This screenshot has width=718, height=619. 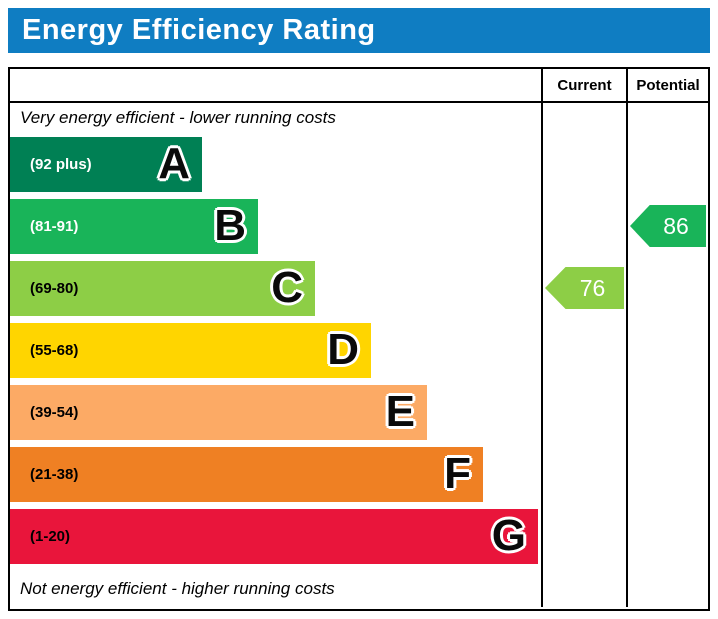 I want to click on current-column-header: Current, so click(x=583, y=85).